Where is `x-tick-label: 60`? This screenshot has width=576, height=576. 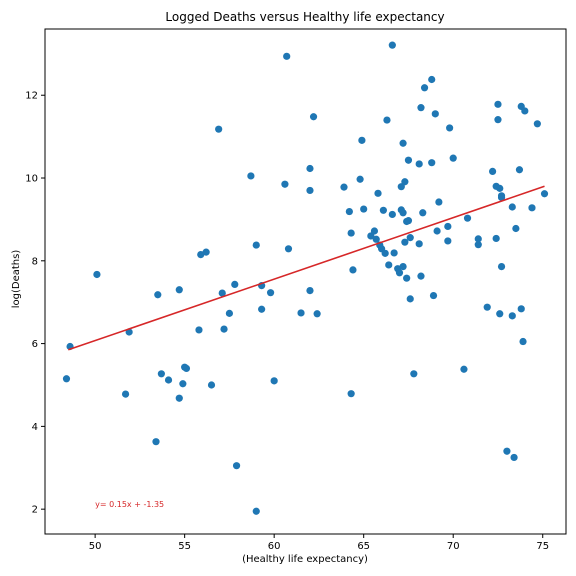 x-tick-label: 60 is located at coordinates (274, 546).